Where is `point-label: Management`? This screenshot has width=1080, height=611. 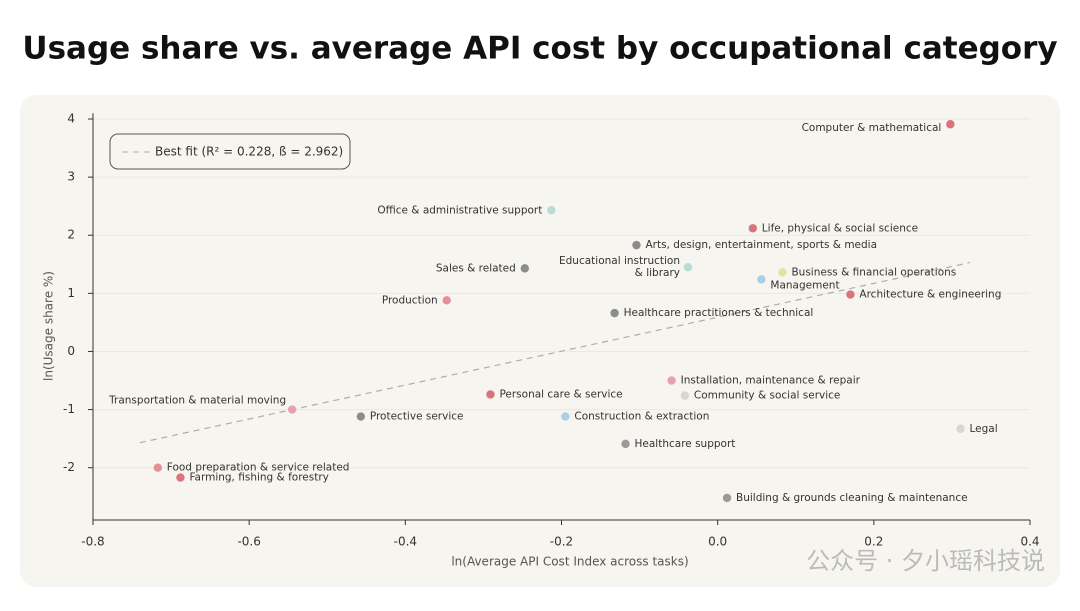
point-label: Management is located at coordinates (804, 285).